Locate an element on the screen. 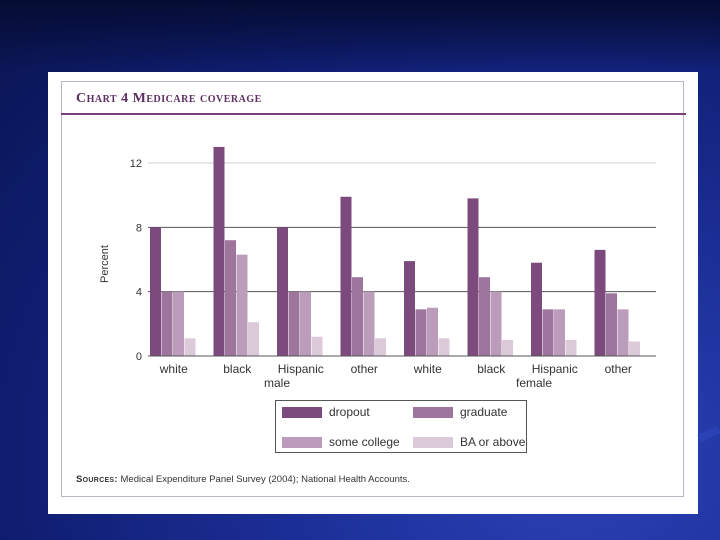  bar-male-hispanic-dropout is located at coordinates (282, 291).